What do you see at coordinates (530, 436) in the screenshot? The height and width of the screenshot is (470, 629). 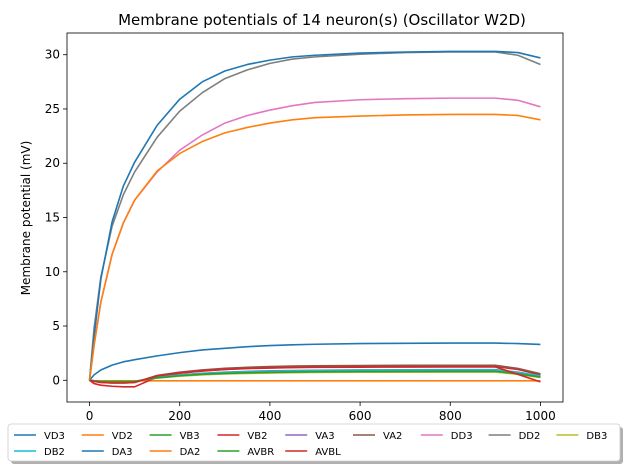 I see `legend-label-dd2: DD2` at bounding box center [530, 436].